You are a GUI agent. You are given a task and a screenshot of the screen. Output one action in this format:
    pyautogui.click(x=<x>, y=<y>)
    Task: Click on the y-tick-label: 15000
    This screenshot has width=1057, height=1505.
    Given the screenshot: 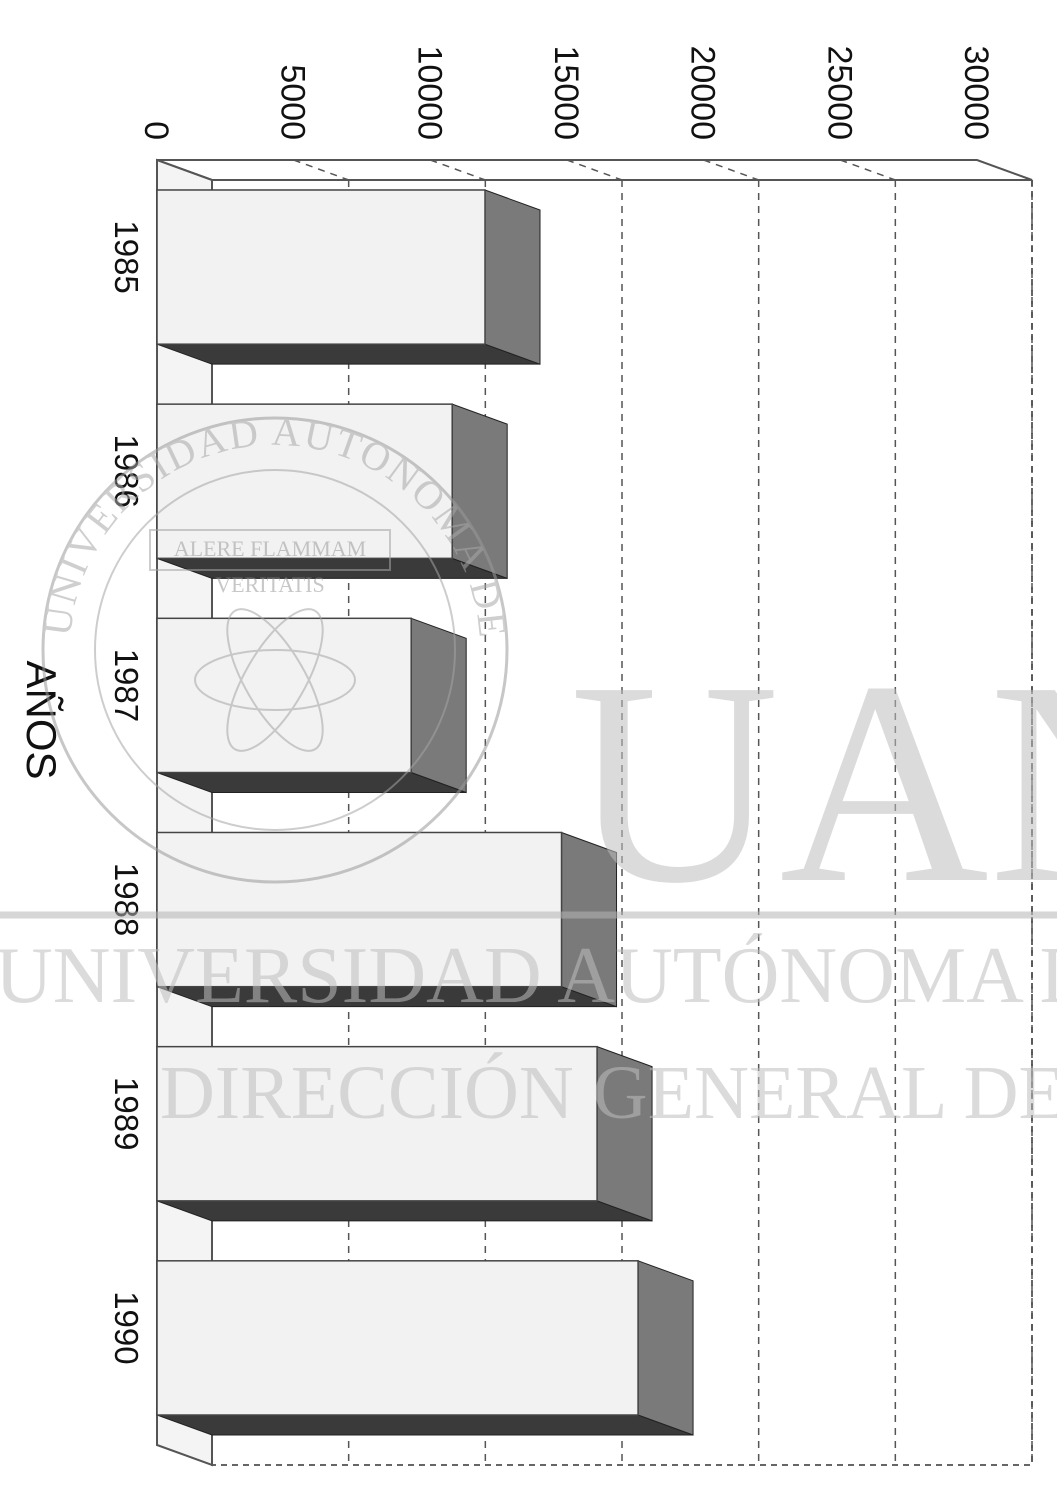 What is the action you would take?
    pyautogui.click(x=566, y=92)
    